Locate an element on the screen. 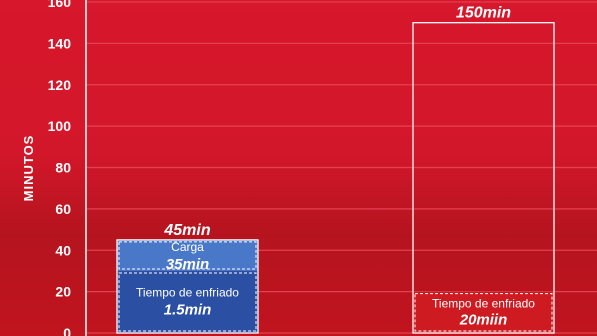 The image size is (597, 336). y-tick-label: 80 is located at coordinates (63, 168).